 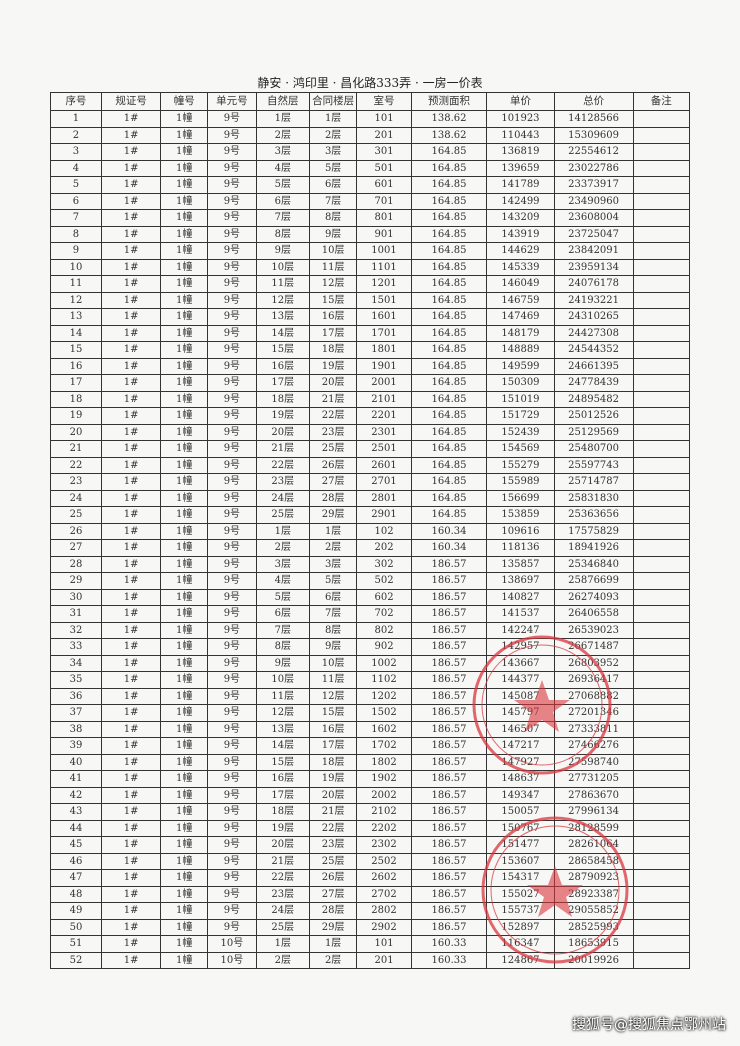 I want to click on table-cell: 142247, so click(x=520, y=630).